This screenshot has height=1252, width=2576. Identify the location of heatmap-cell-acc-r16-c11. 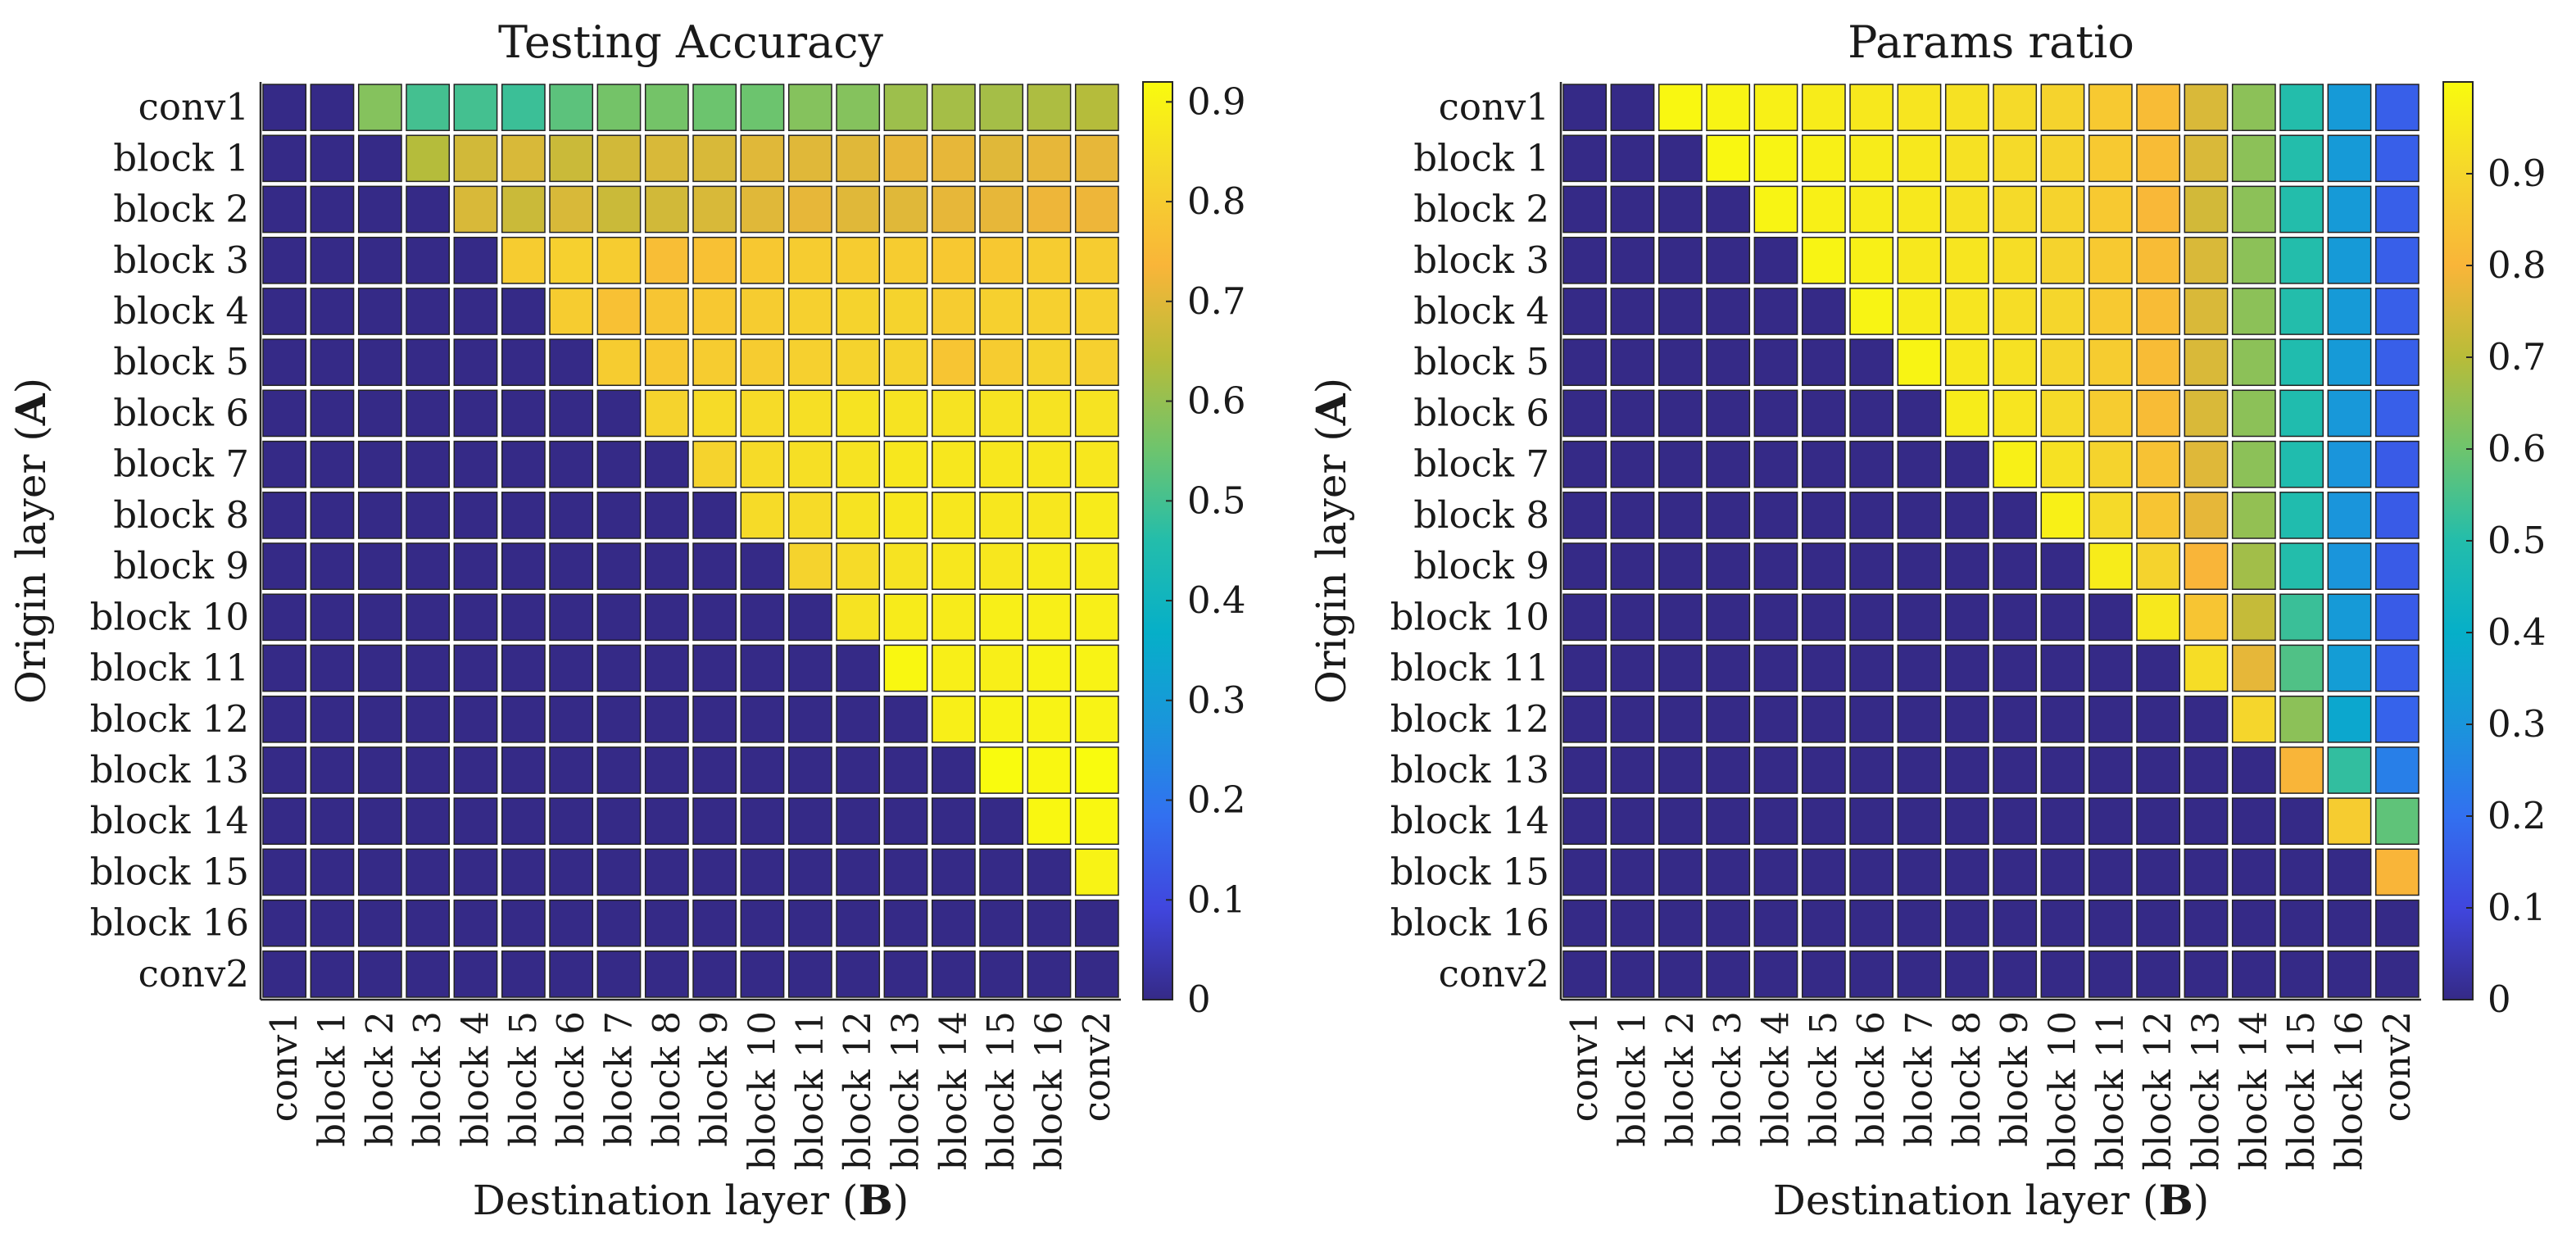
(809, 923).